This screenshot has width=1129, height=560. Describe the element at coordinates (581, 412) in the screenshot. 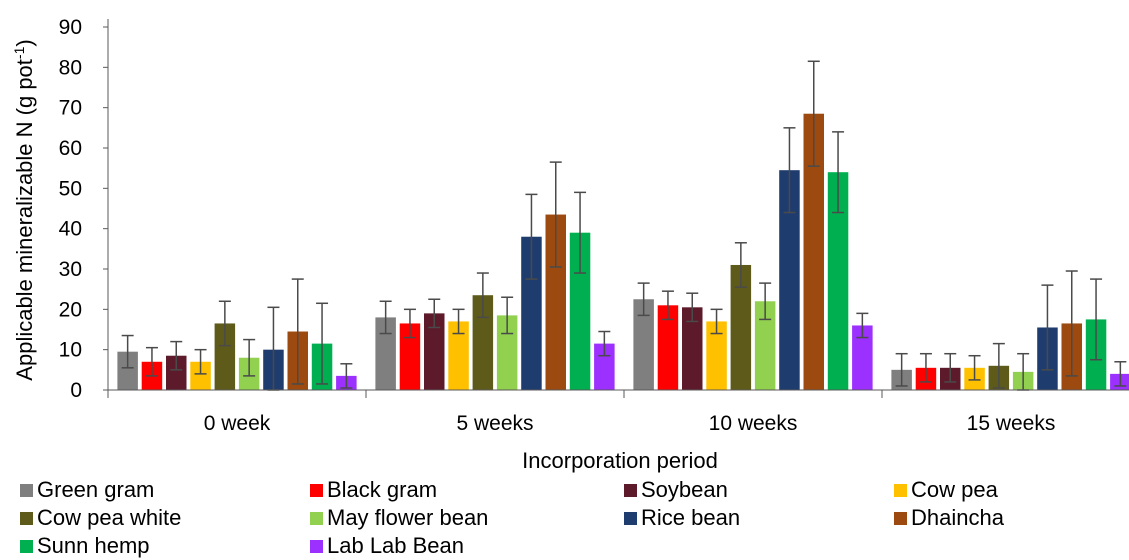

I see `x-axis-ticks: 0 week 5 weeks 10 weeks 15 weeks` at that location.